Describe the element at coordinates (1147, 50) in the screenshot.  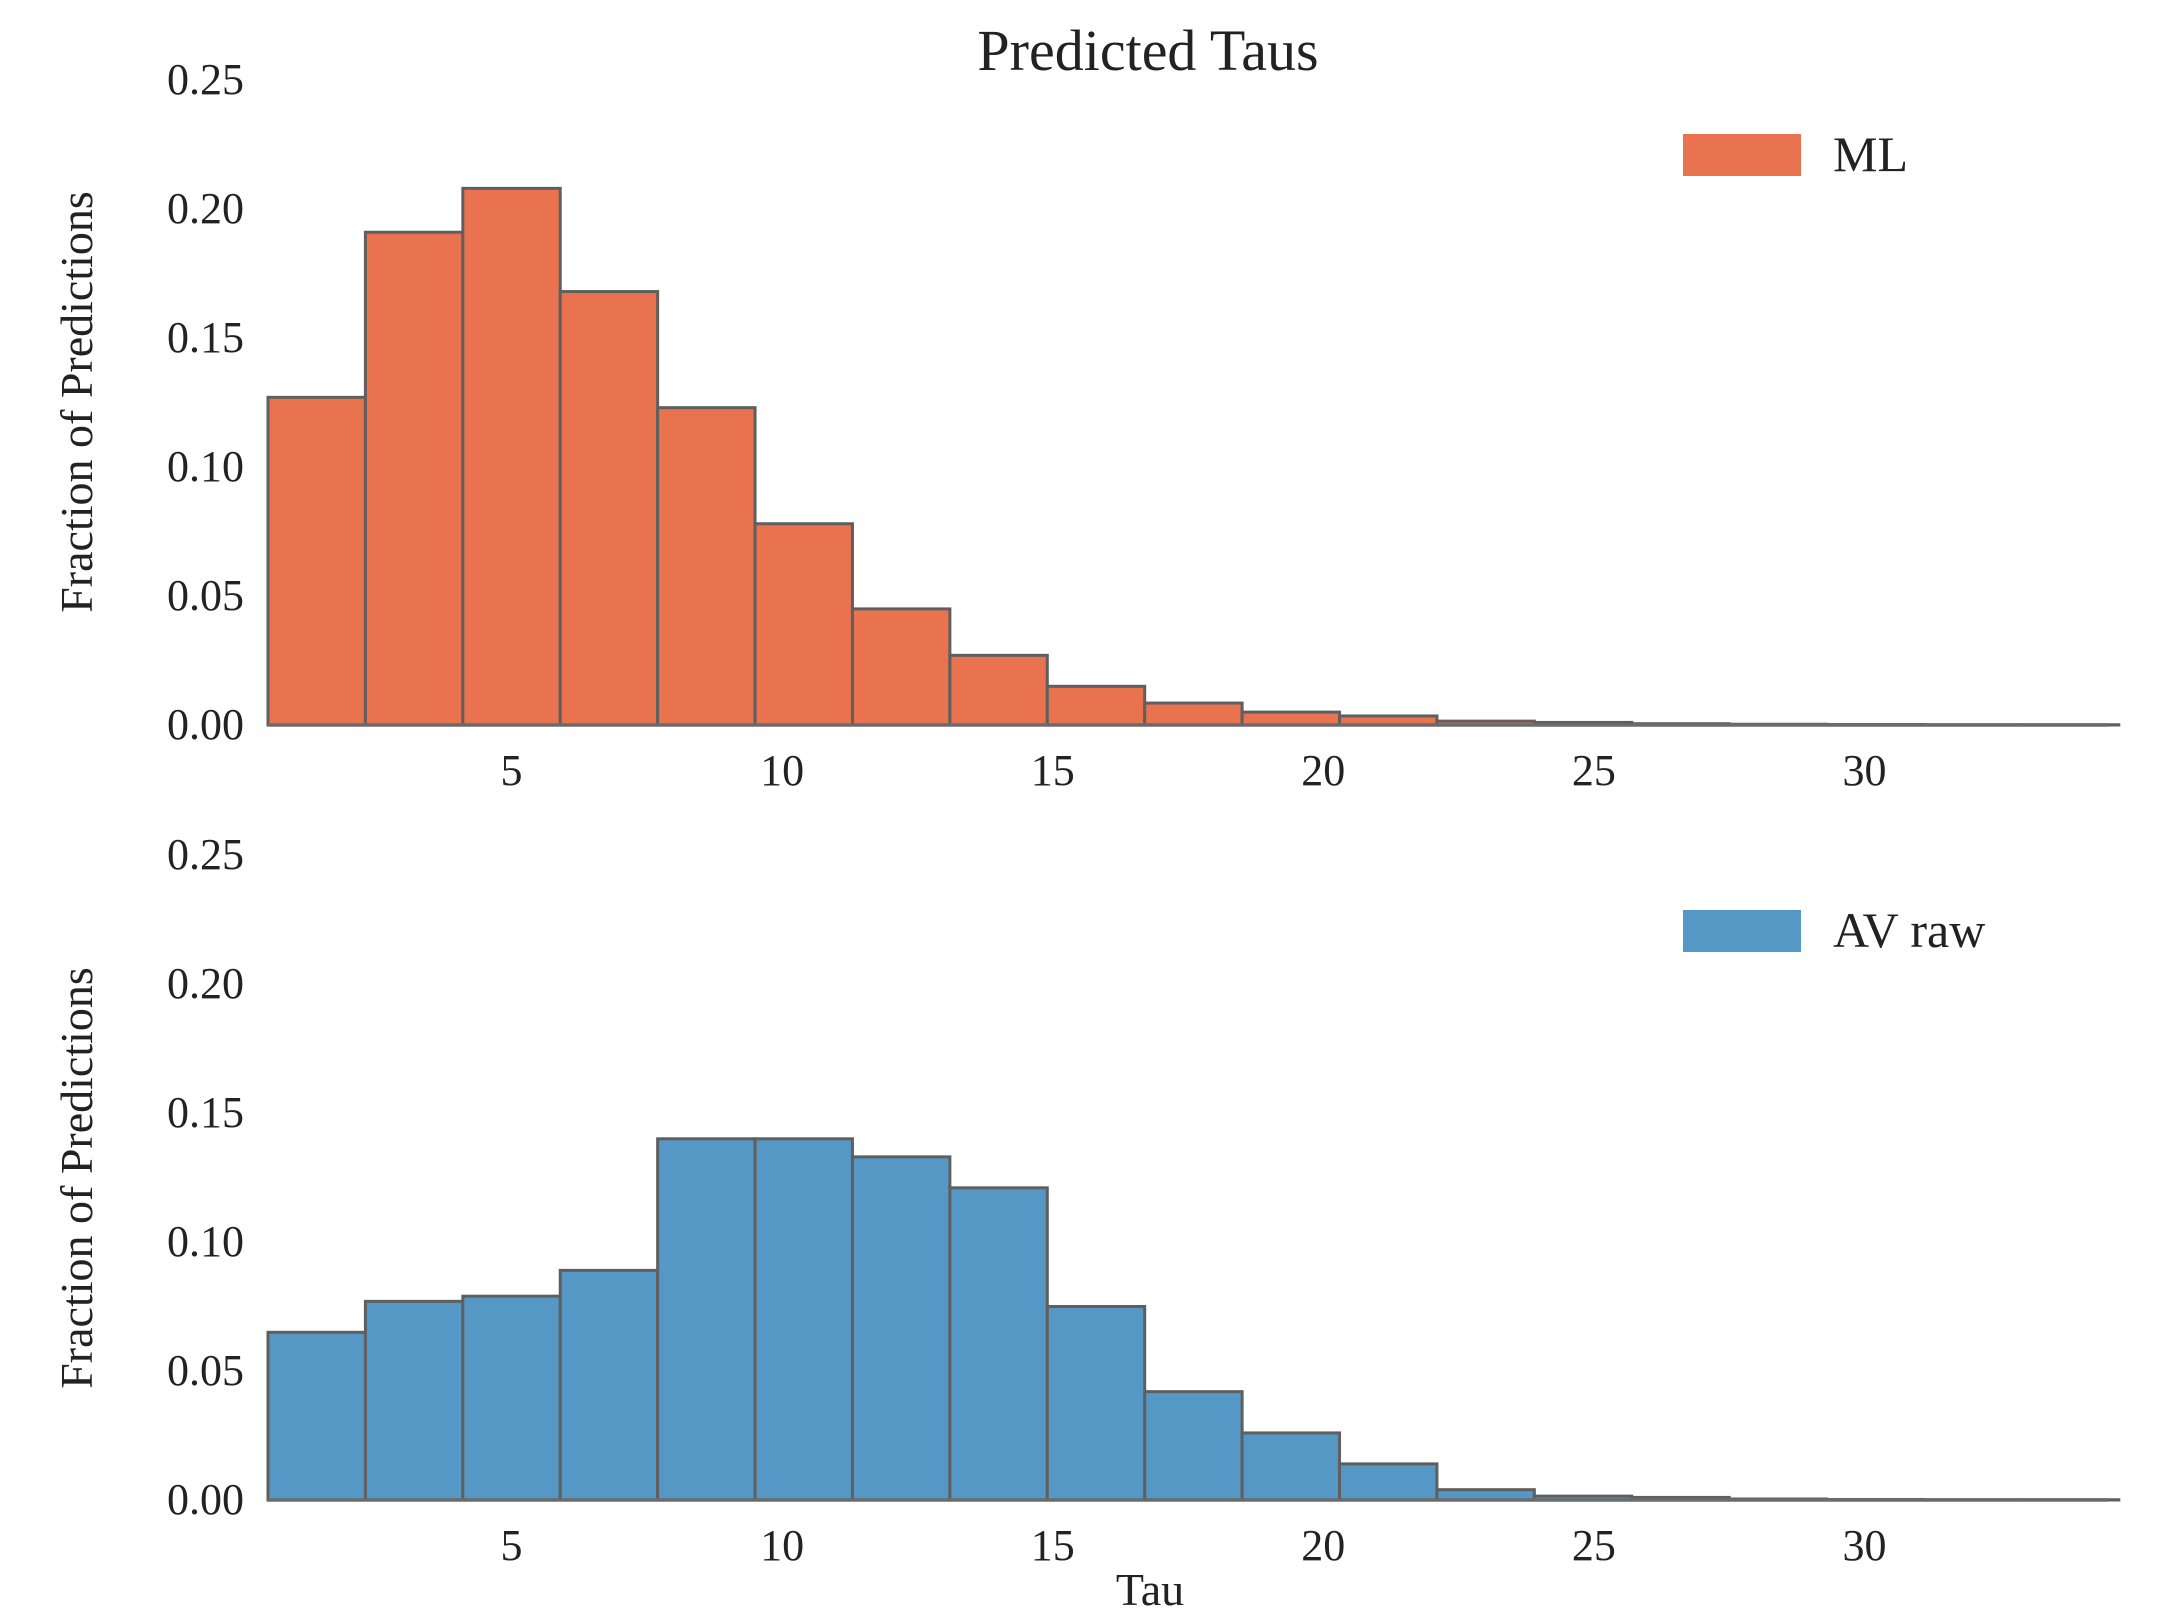
I see `figure-title: Predicted Taus` at that location.